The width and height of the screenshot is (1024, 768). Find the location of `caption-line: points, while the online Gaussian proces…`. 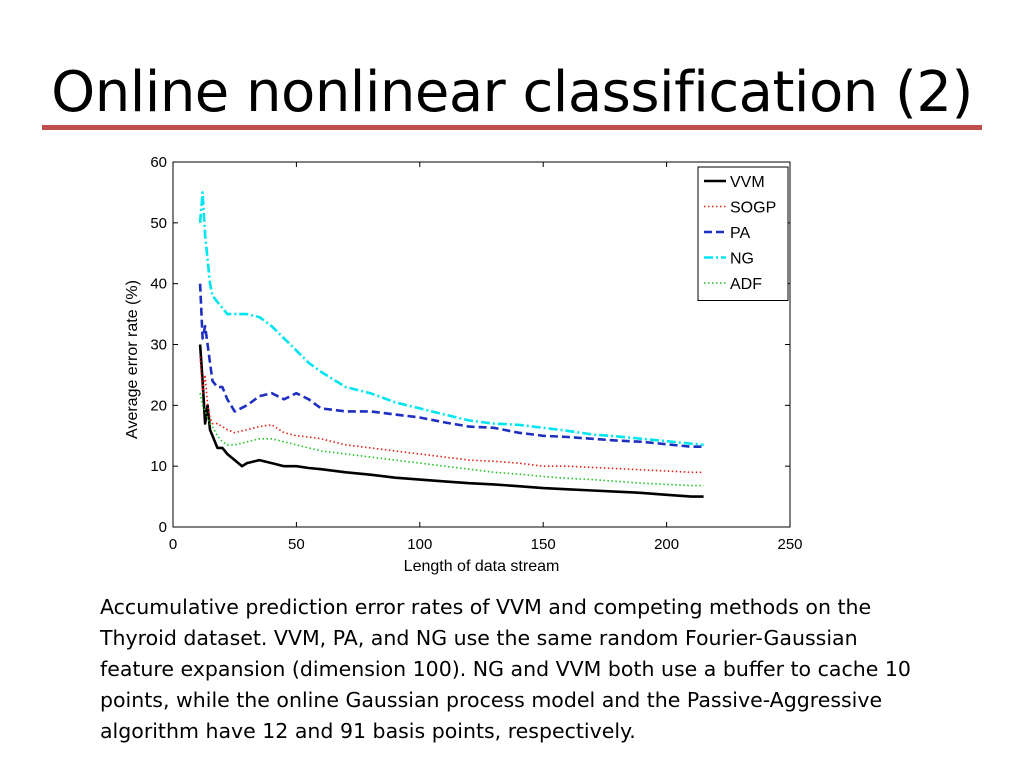

caption-line: points, while the online Gaussian proces… is located at coordinates (491, 700).